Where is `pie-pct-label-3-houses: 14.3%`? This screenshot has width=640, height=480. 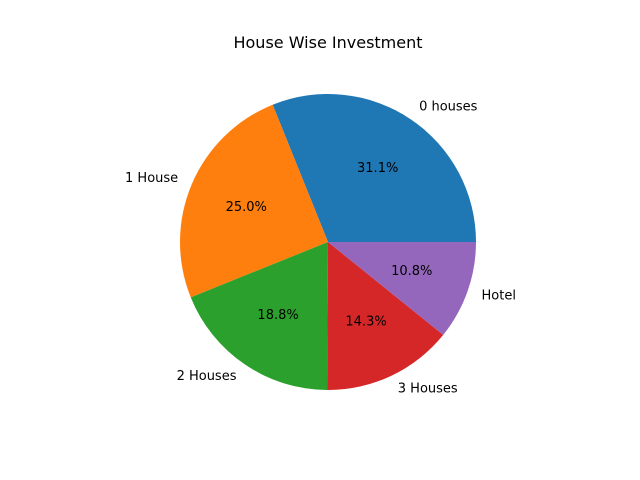 pie-pct-label-3-houses: 14.3% is located at coordinates (365, 322).